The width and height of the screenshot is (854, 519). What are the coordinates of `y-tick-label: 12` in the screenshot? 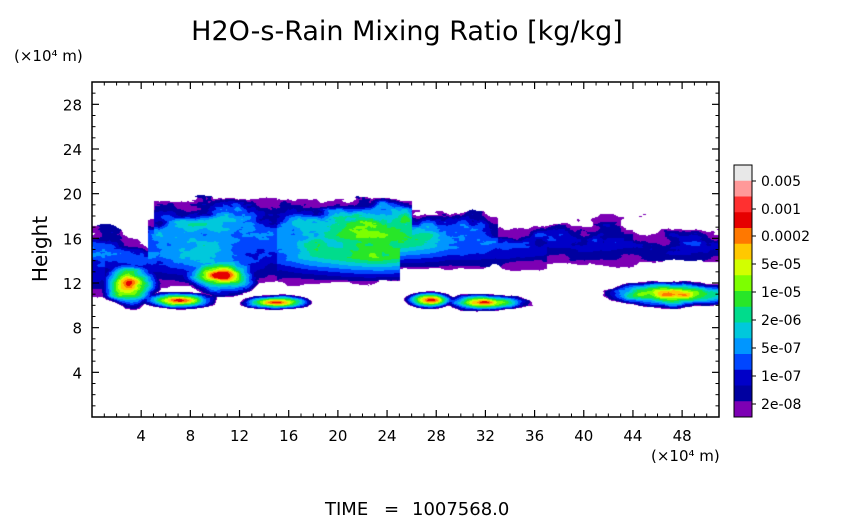 It's located at (72, 284).